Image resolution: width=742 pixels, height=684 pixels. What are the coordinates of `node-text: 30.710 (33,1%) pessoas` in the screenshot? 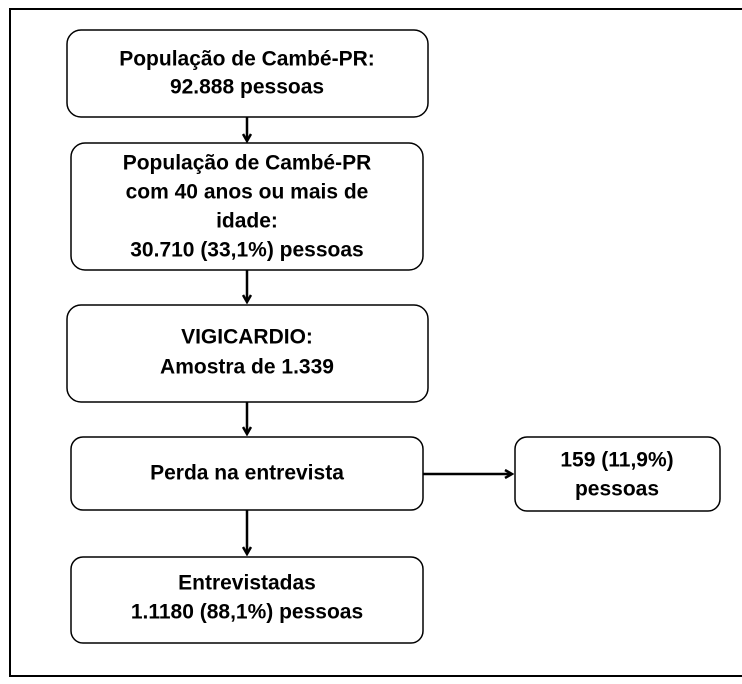 It's located at (246, 250).